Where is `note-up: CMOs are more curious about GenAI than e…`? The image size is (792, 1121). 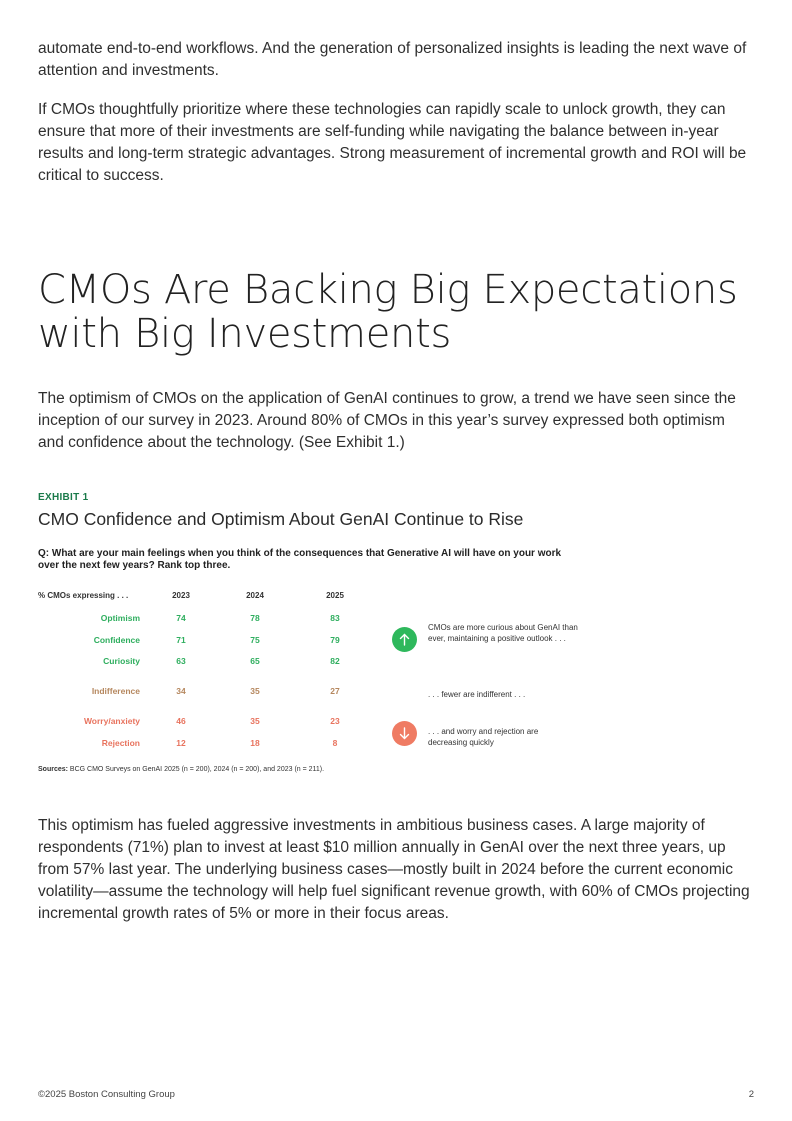 note-up: CMOs are more curious about GenAI than e… is located at coordinates (503, 633).